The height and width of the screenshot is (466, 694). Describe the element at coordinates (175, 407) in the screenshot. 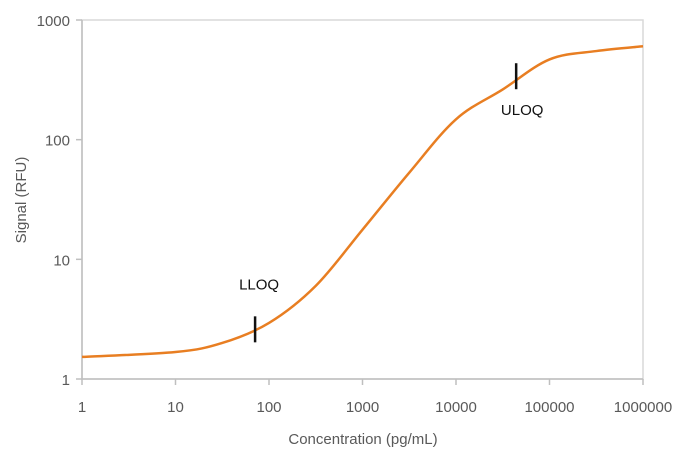

I see `x-tick-label: 10` at that location.